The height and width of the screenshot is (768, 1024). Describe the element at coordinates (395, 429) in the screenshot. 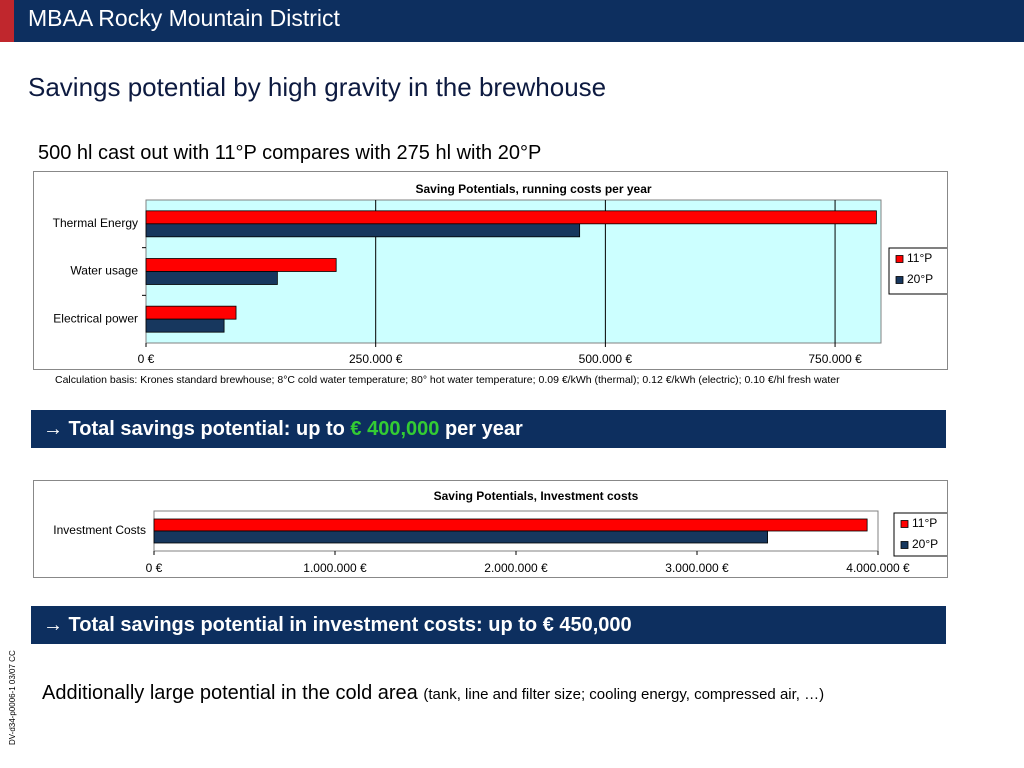

I see `banner-highlight: € 400,000` at that location.